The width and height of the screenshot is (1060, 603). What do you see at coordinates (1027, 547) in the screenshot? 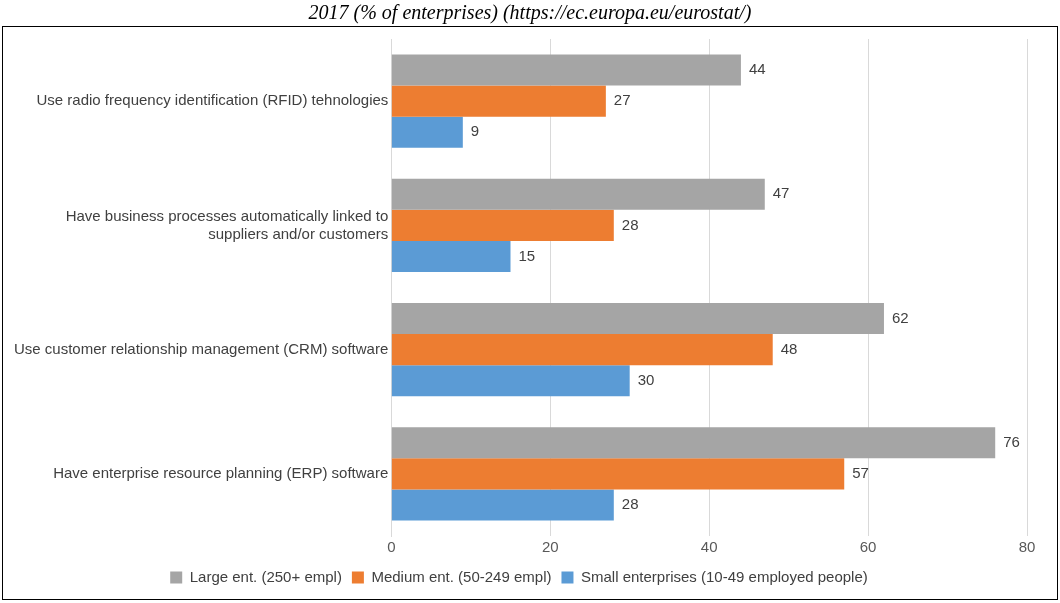
I see `x-tick-label: 80` at bounding box center [1027, 547].